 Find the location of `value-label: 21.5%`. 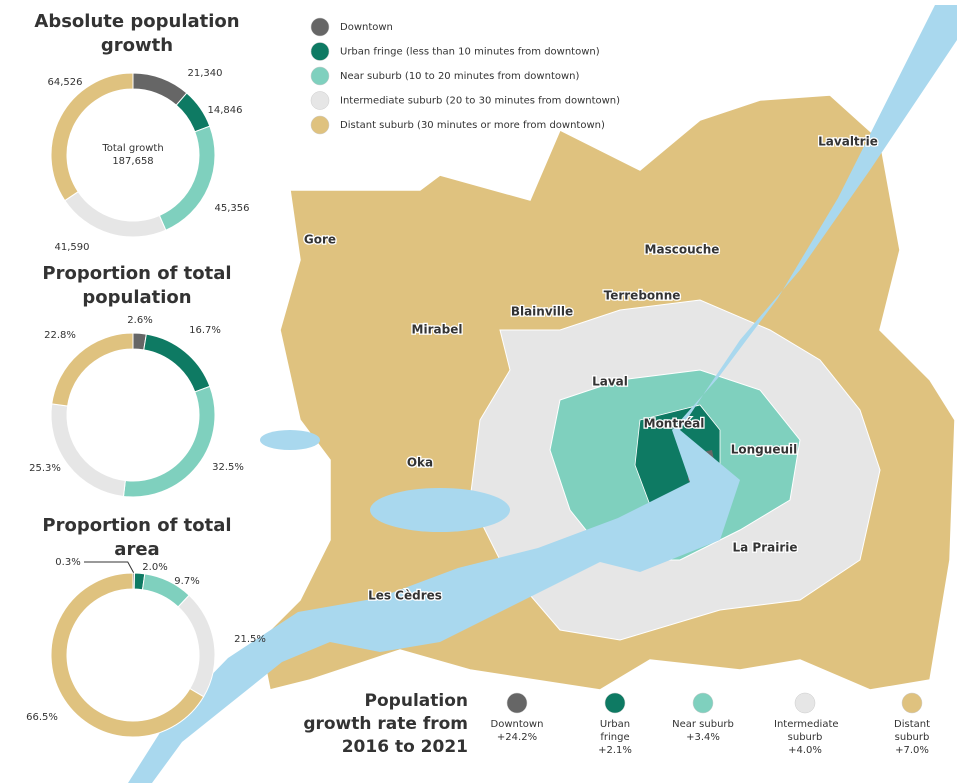

value-label: 21.5% is located at coordinates (250, 639).